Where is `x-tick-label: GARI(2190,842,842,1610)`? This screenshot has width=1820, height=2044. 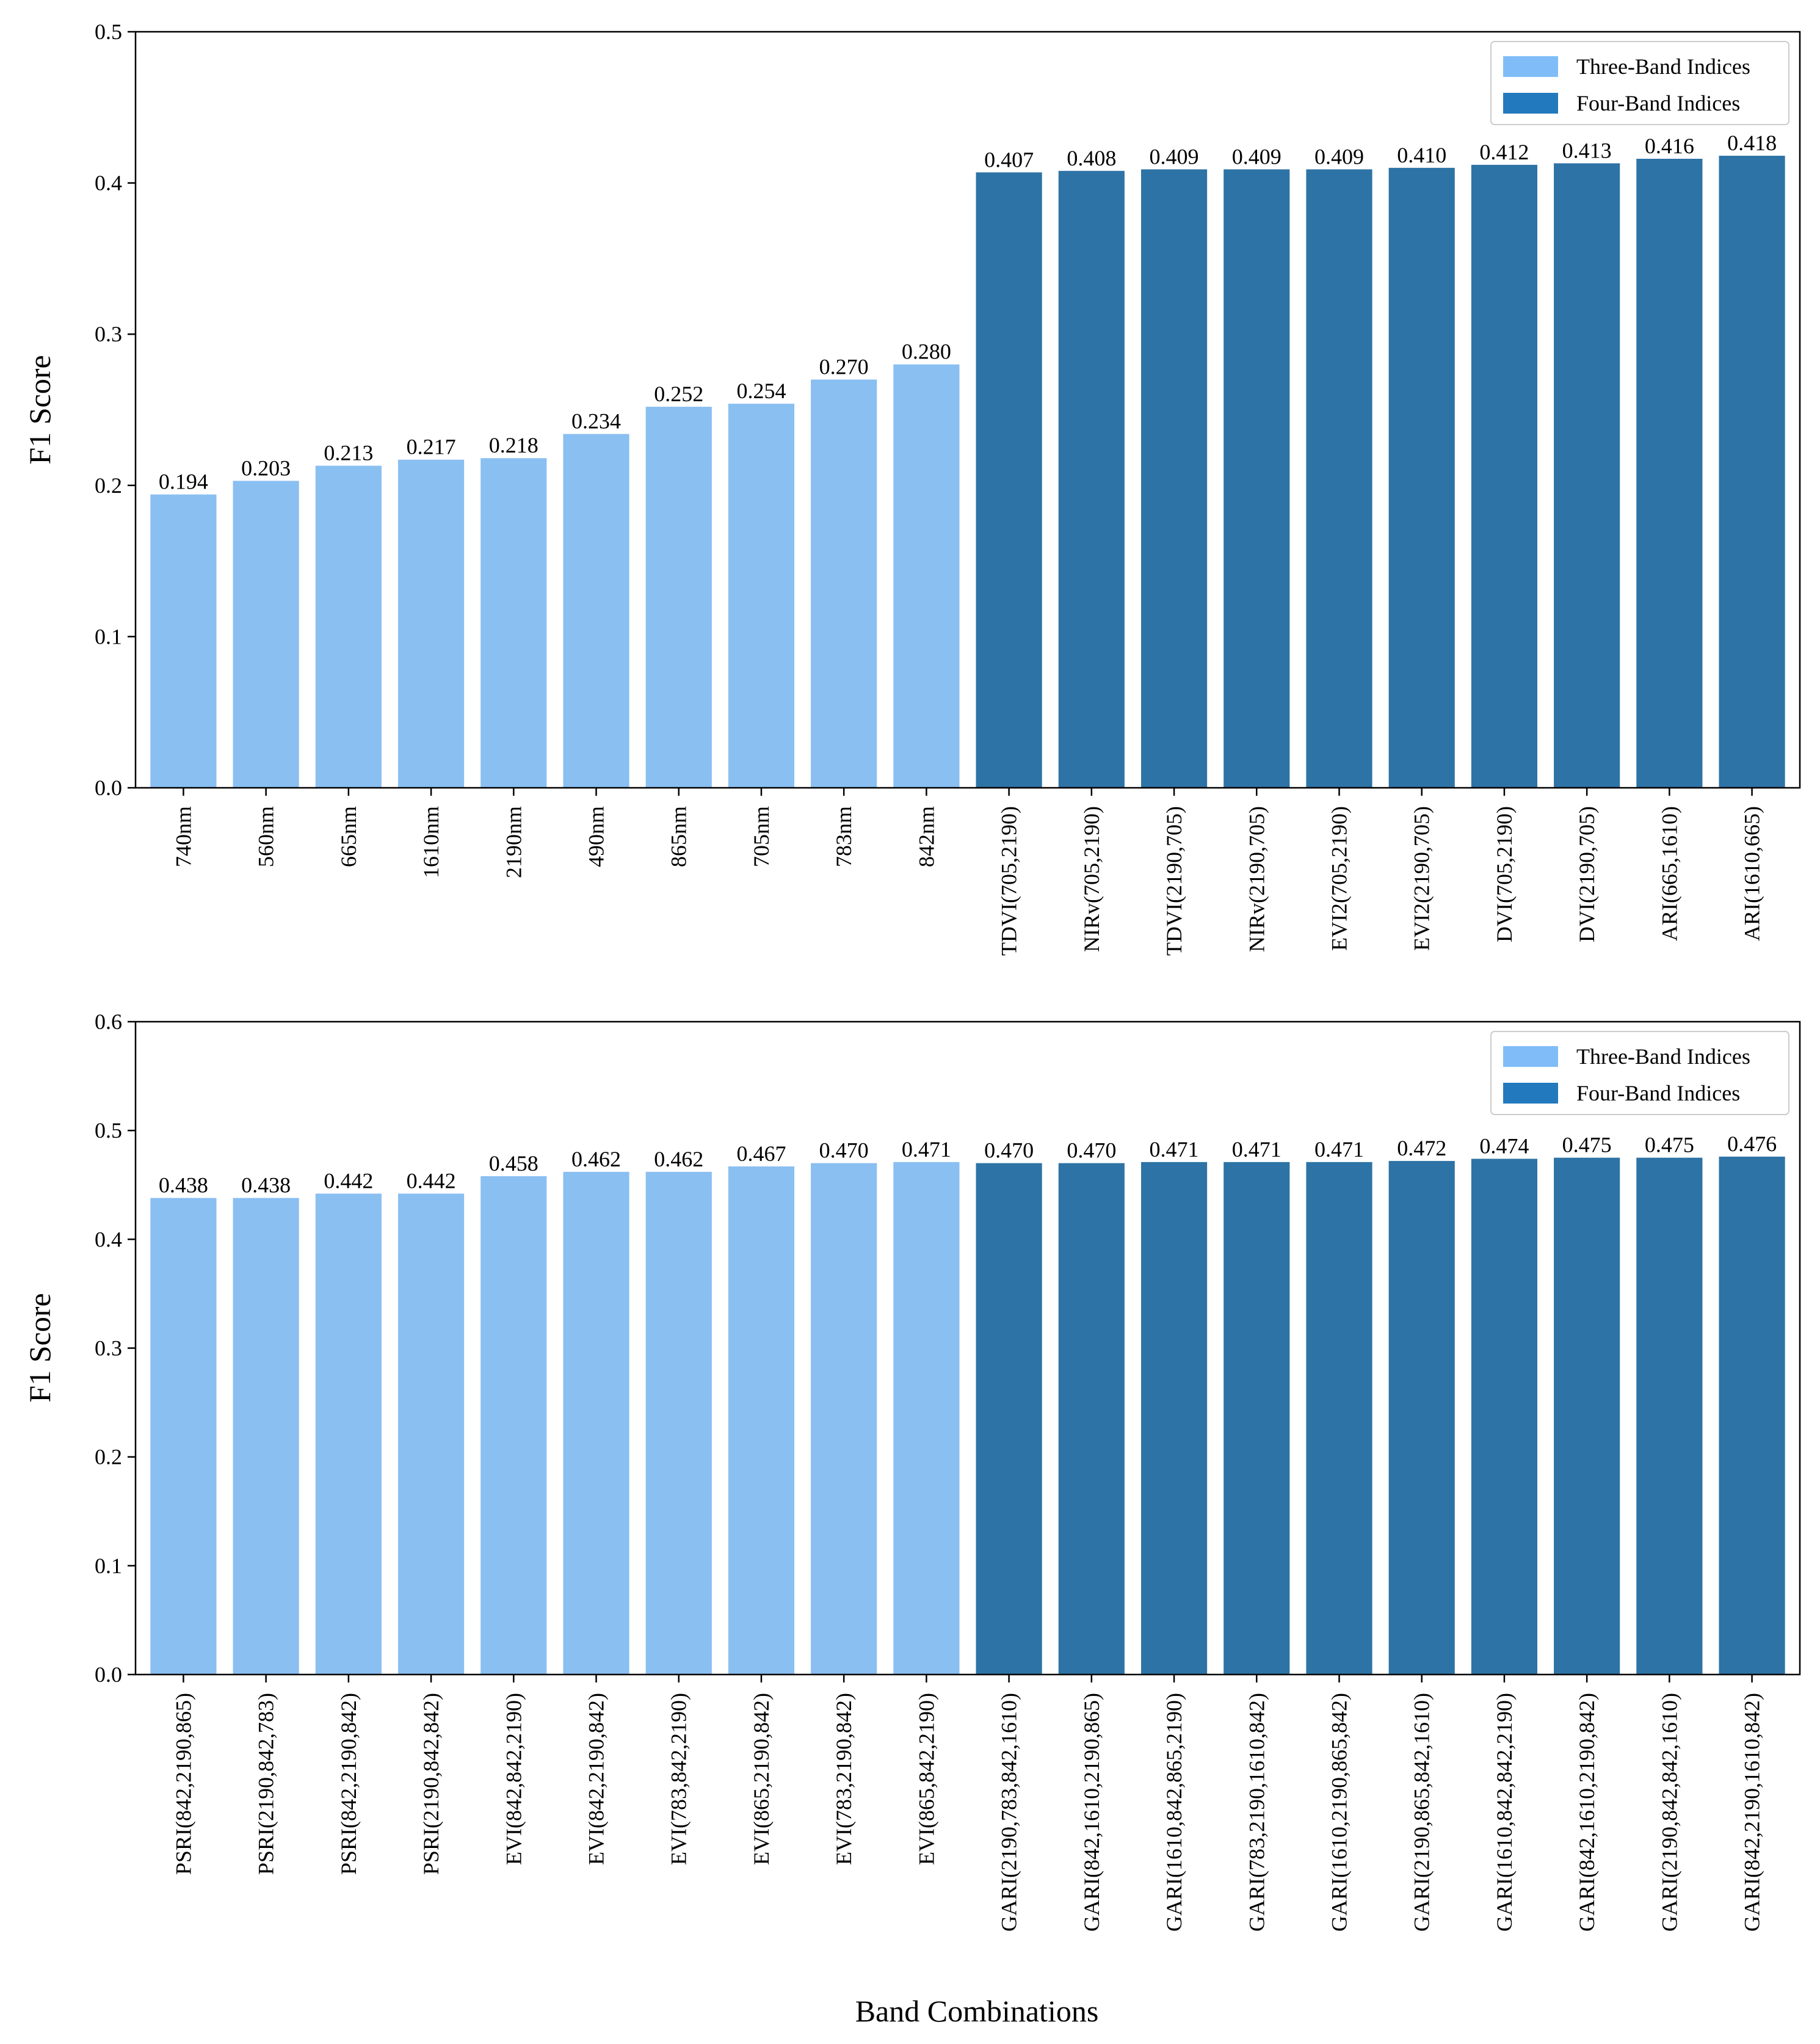 x-tick-label: GARI(2190,842,842,1610) is located at coordinates (1669, 1813).